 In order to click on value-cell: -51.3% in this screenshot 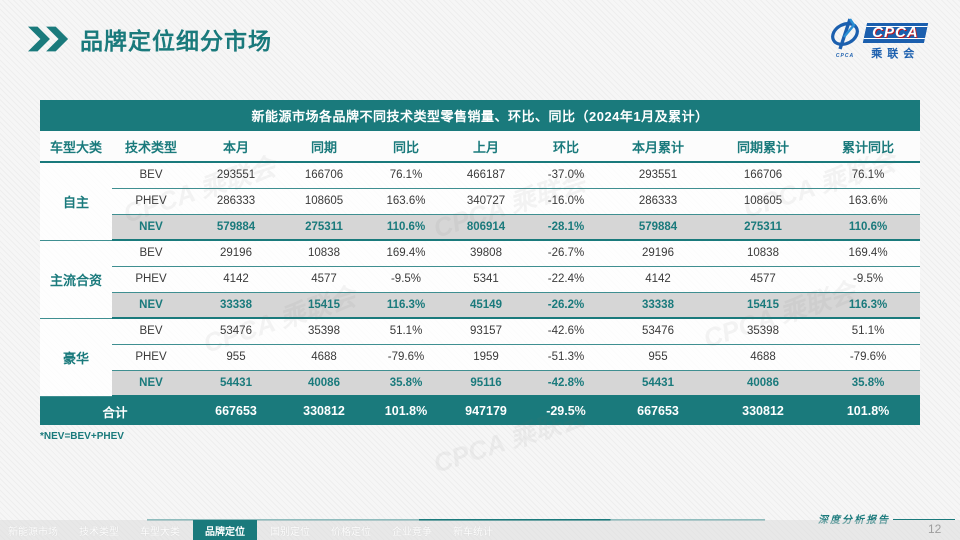, I will do `click(566, 357)`.